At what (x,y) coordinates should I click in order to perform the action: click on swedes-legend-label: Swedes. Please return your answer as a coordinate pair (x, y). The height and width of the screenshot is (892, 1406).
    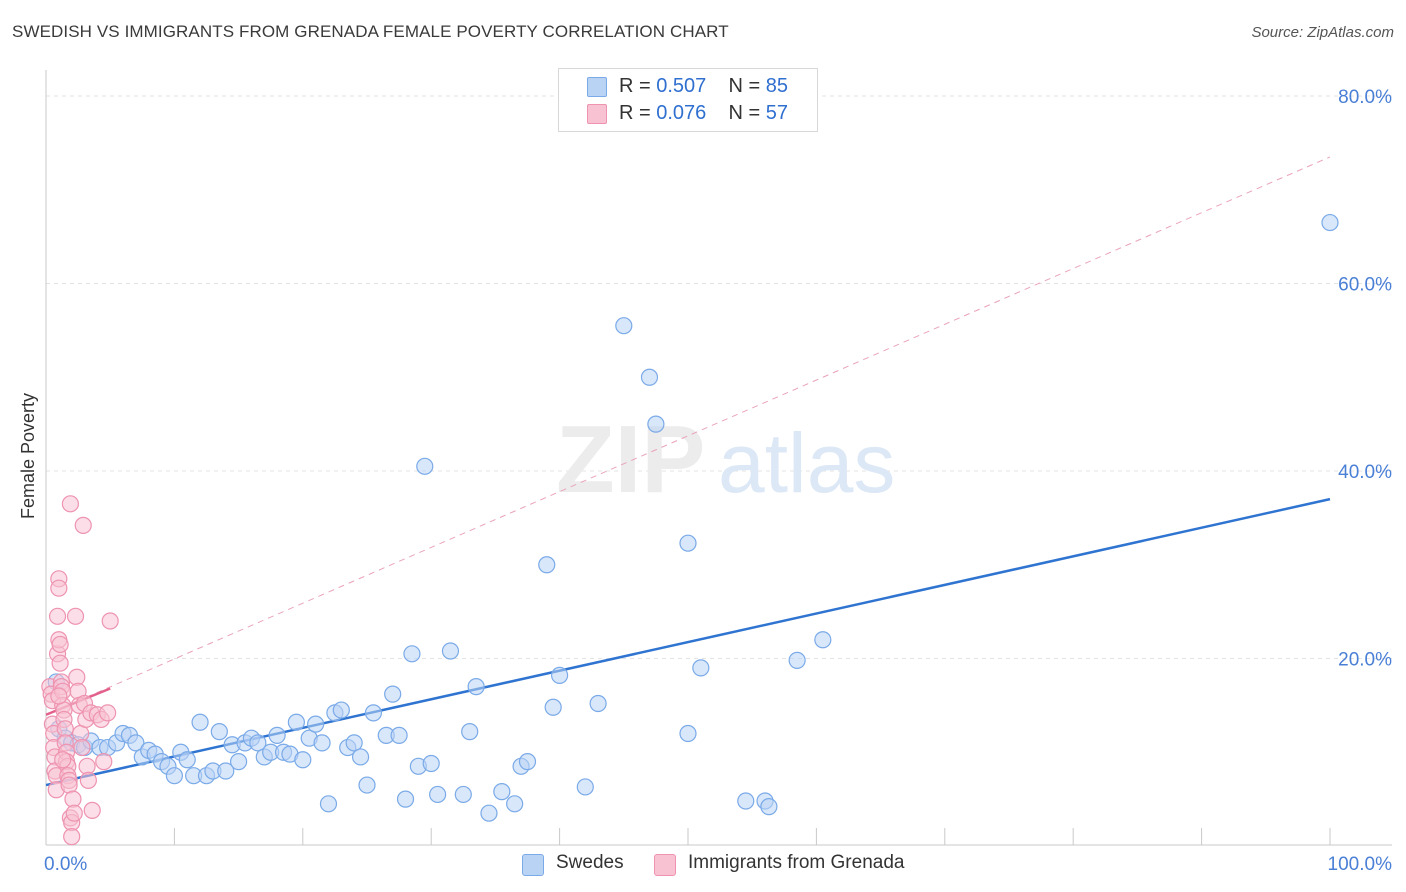
    Looking at the image, I should click on (590, 862).